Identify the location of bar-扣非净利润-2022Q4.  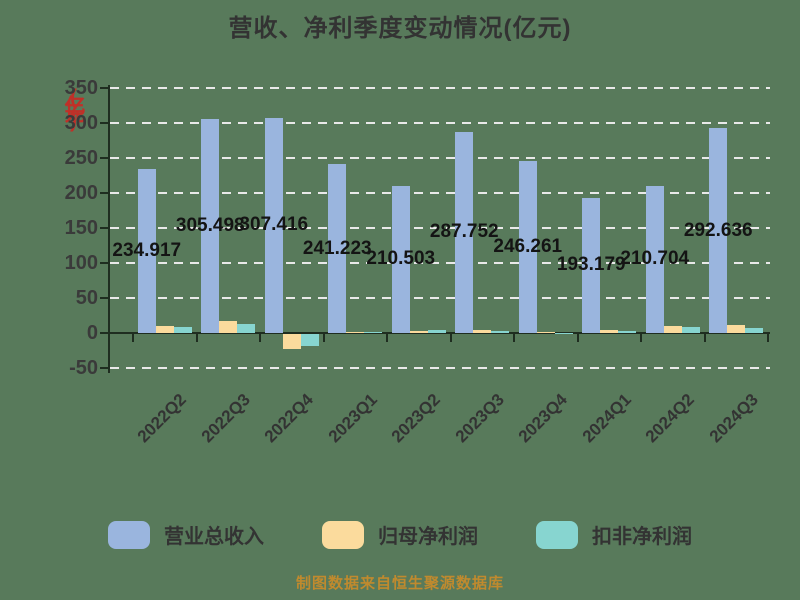
(309, 340).